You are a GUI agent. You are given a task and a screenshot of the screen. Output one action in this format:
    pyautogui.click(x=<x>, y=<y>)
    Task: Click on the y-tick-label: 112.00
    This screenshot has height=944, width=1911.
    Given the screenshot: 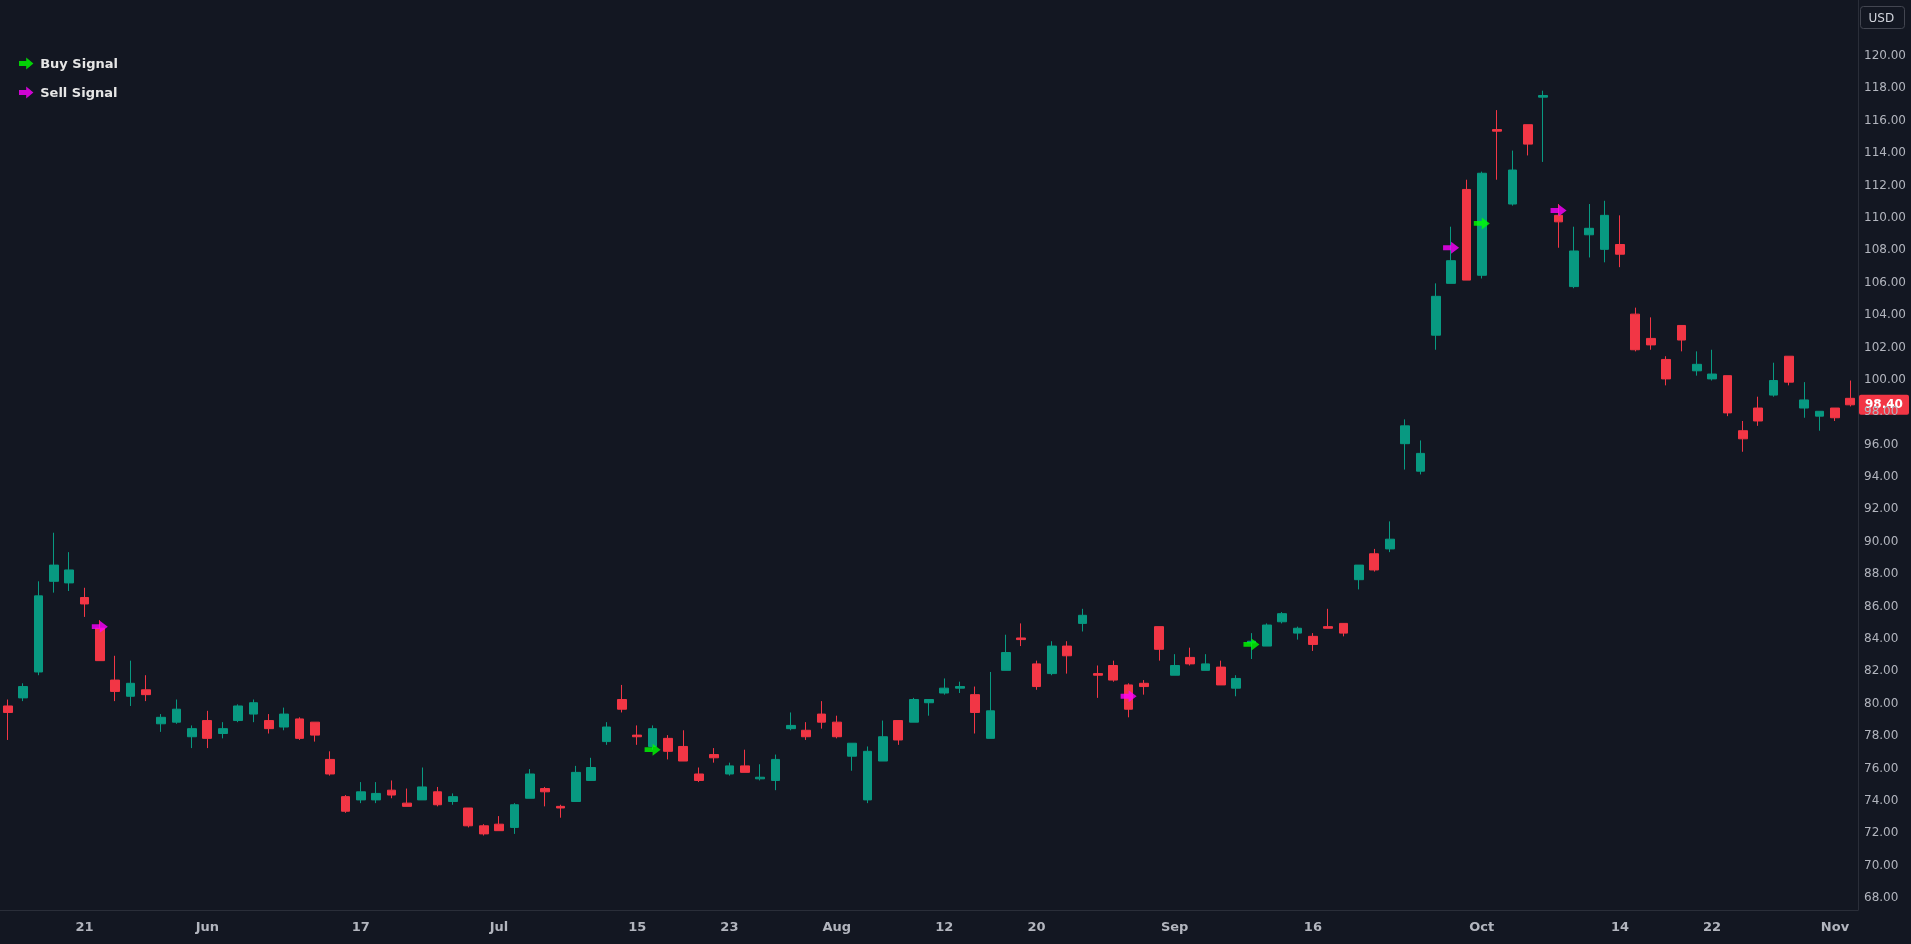 What is the action you would take?
    pyautogui.click(x=1885, y=184)
    